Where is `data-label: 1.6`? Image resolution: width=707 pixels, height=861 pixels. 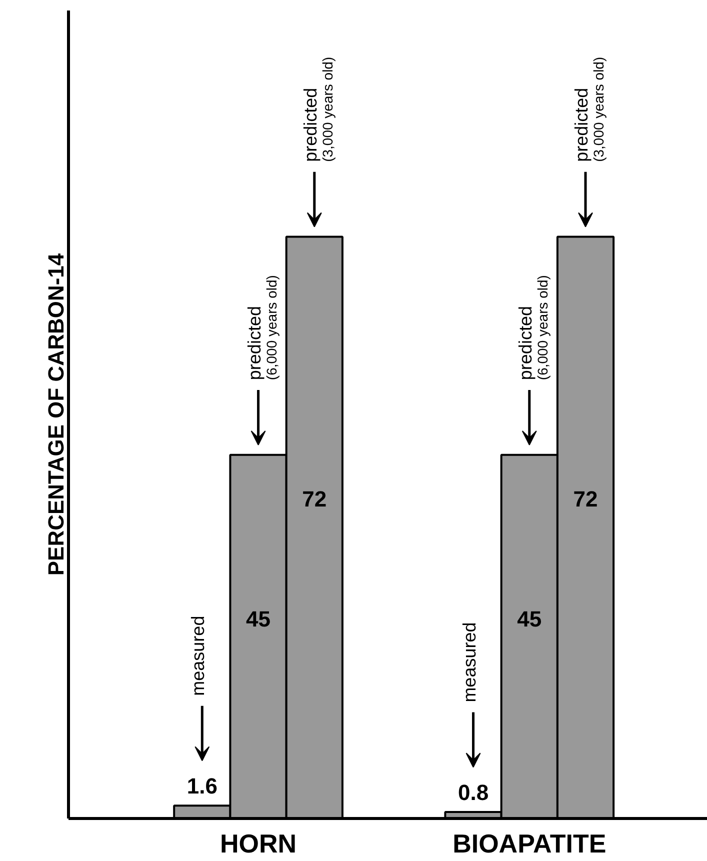
data-label: 1.6 is located at coordinates (202, 786).